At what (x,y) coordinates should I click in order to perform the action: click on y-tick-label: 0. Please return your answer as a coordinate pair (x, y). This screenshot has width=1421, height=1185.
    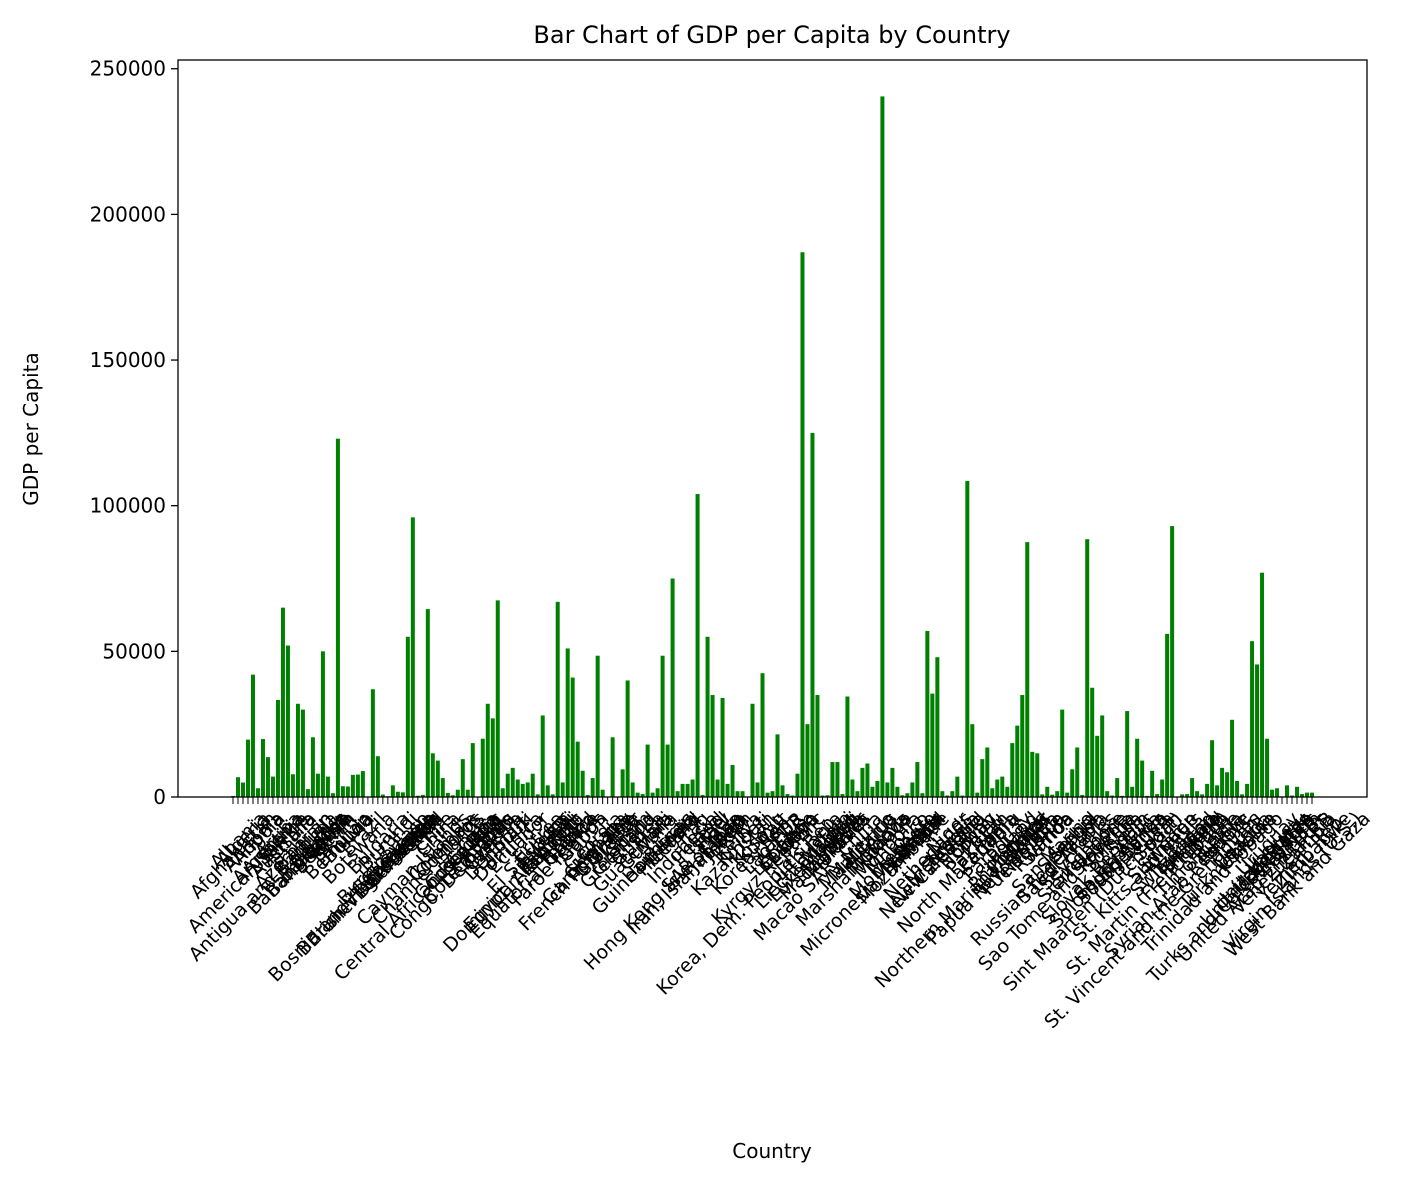
    Looking at the image, I should click on (159, 797).